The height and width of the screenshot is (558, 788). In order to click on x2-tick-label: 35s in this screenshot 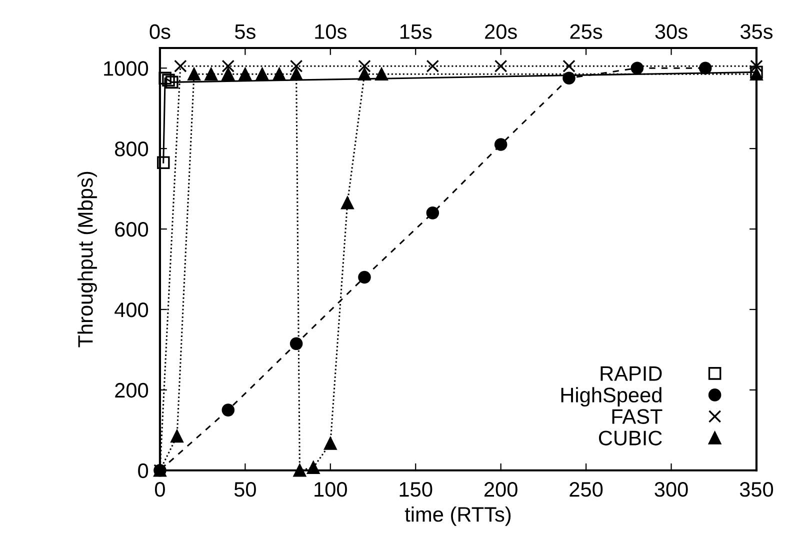, I will do `click(756, 32)`.